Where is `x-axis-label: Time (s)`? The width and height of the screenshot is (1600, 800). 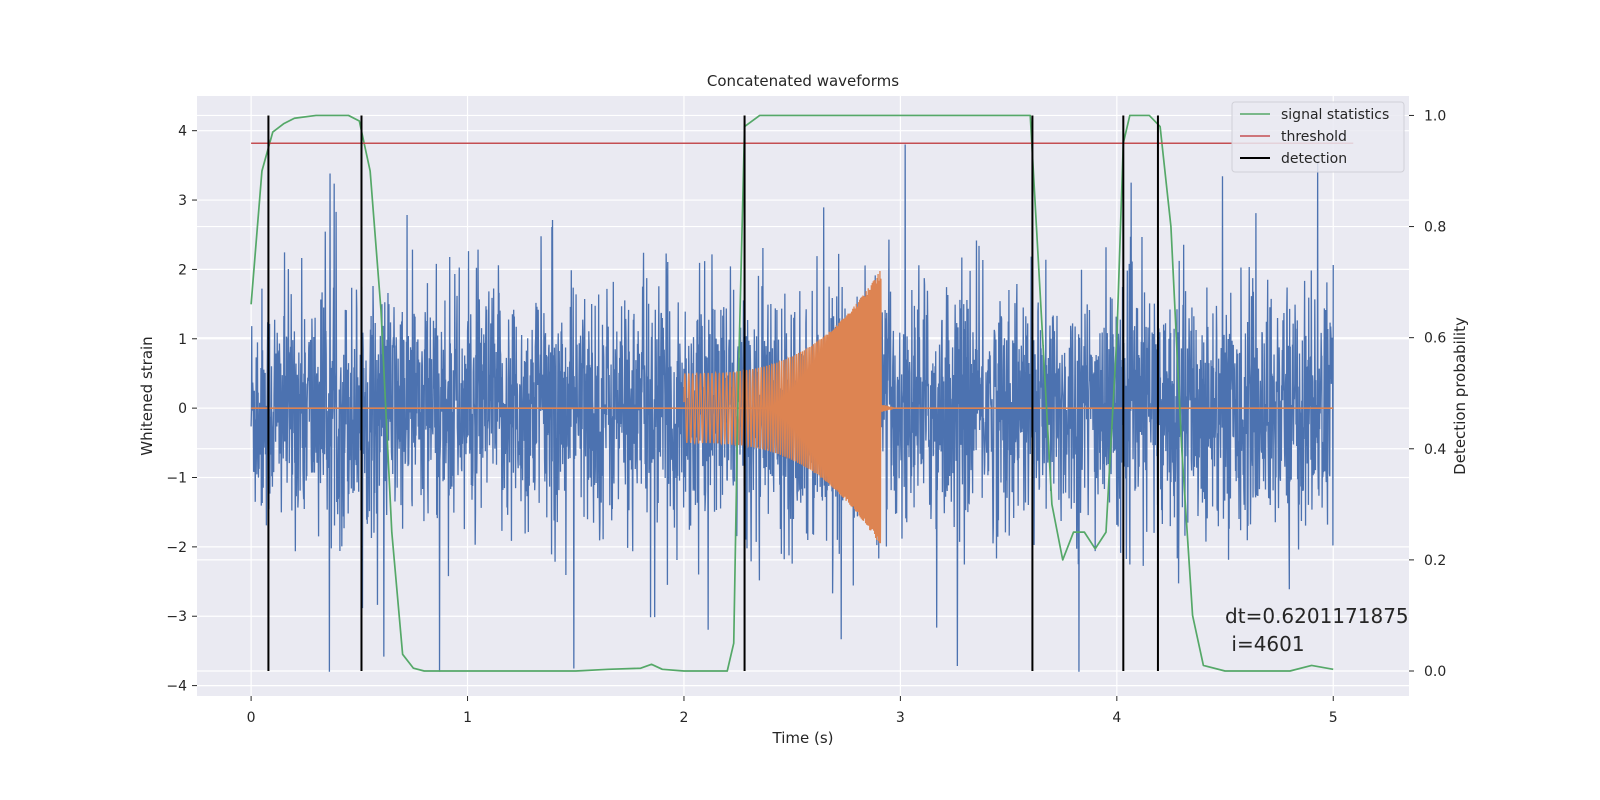
x-axis-label: Time (s) is located at coordinates (803, 738).